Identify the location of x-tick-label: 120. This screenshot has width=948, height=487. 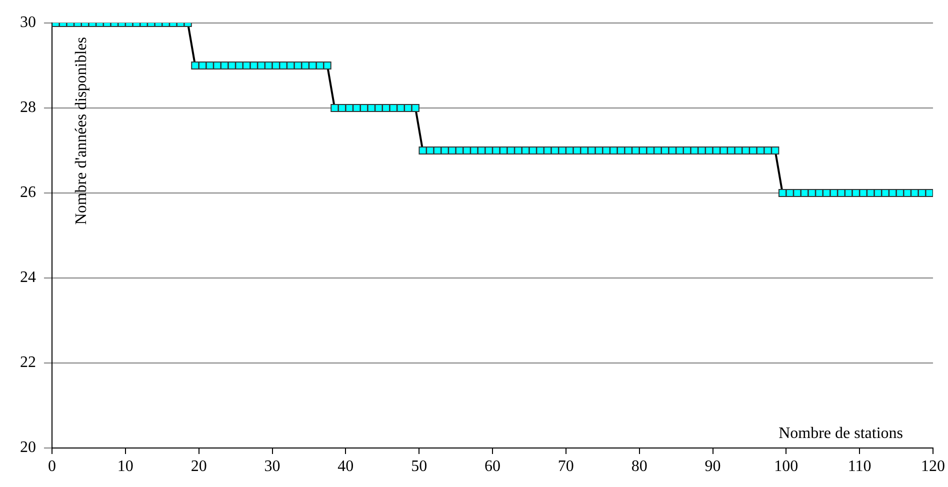
(933, 466).